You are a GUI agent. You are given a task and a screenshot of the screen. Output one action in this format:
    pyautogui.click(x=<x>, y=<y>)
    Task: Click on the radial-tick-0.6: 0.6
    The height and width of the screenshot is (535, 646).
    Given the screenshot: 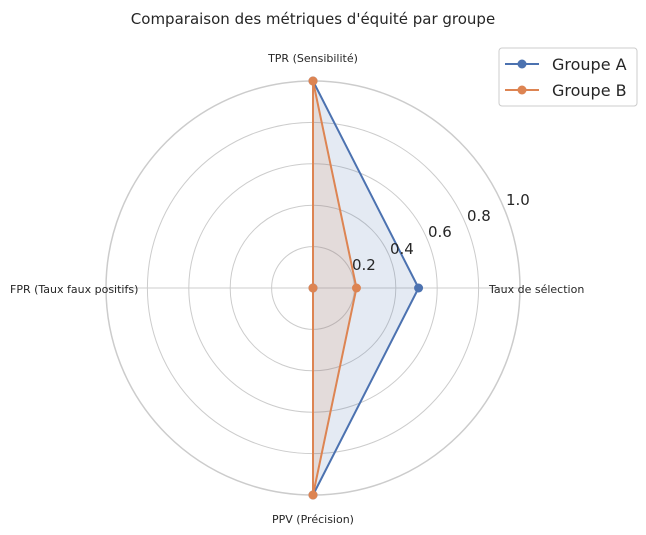 What is the action you would take?
    pyautogui.click(x=440, y=232)
    